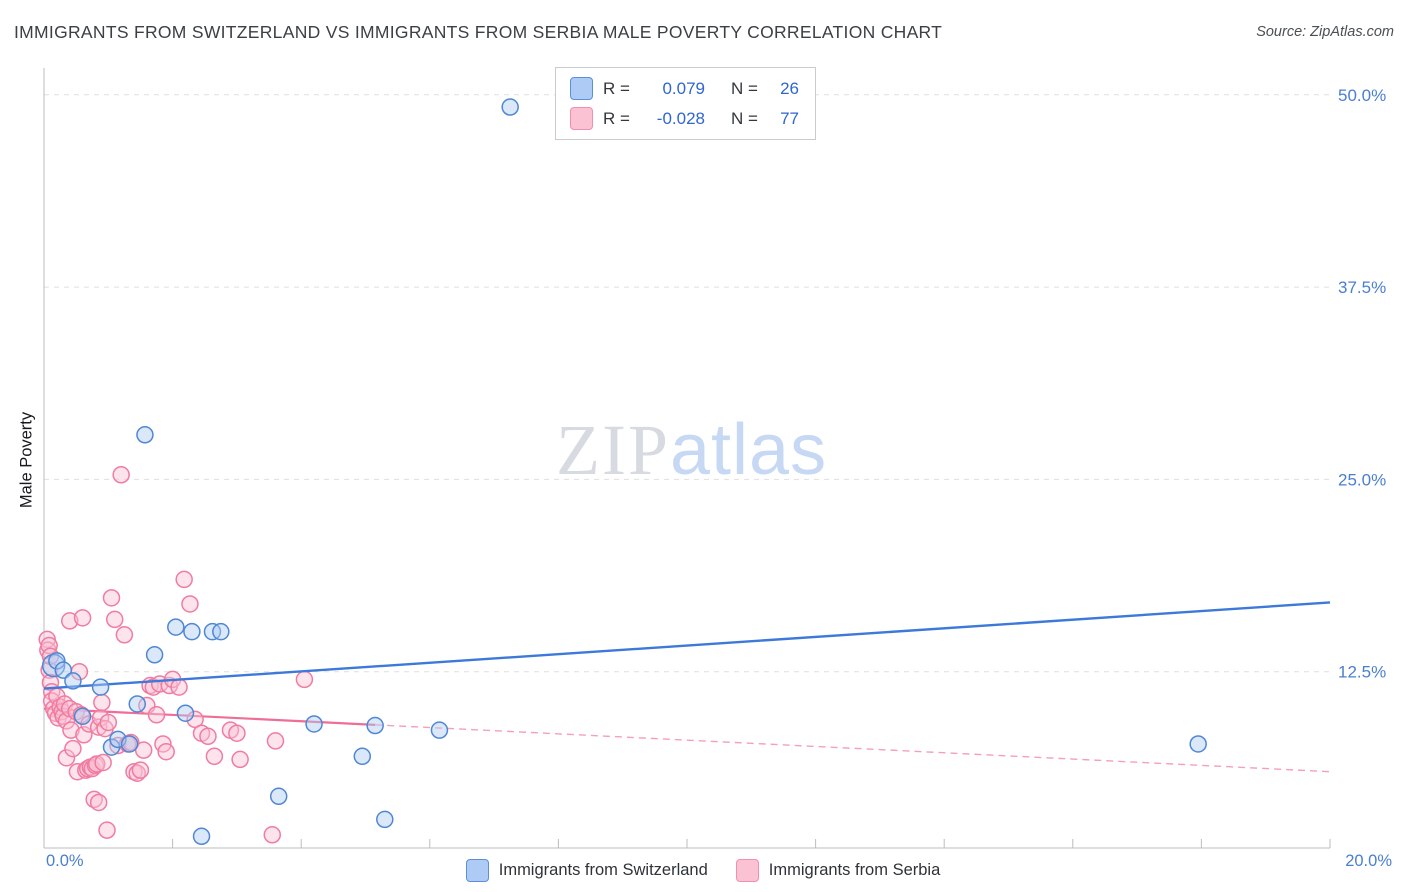 This screenshot has width=1406, height=892. I want to click on x-axis-max-label: 20.0%, so click(1368, 861).